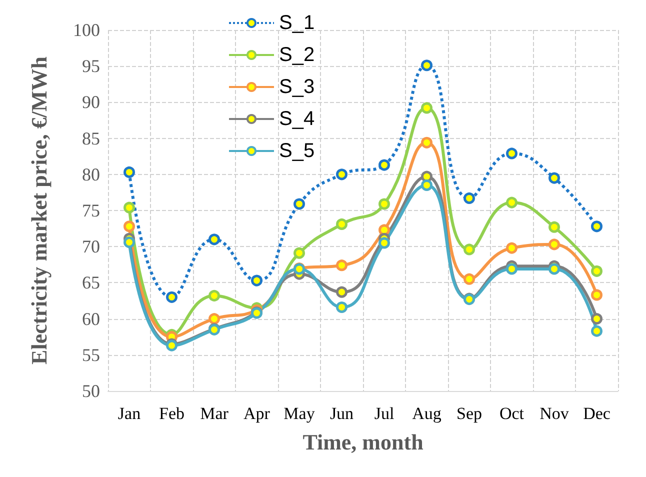 The height and width of the screenshot is (477, 646). I want to click on x-tick-label: Dec, so click(597, 413).